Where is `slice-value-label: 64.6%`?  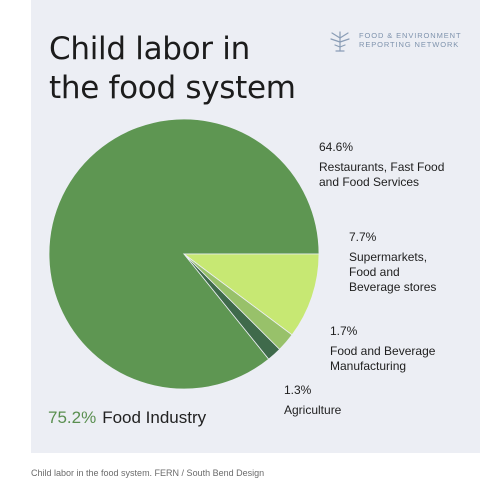 slice-value-label: 64.6% is located at coordinates (336, 147).